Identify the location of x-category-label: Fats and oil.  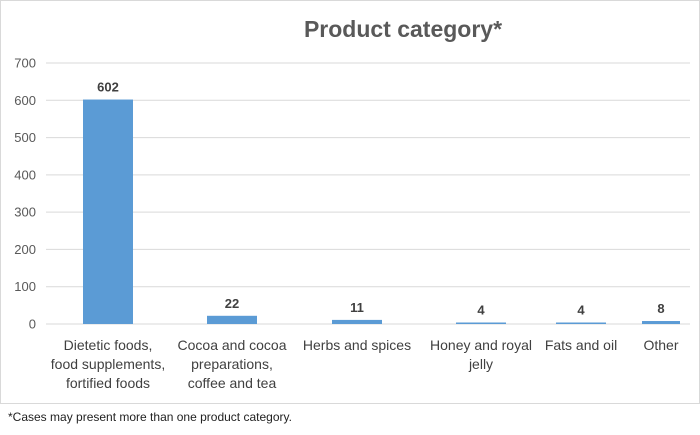
(581, 345).